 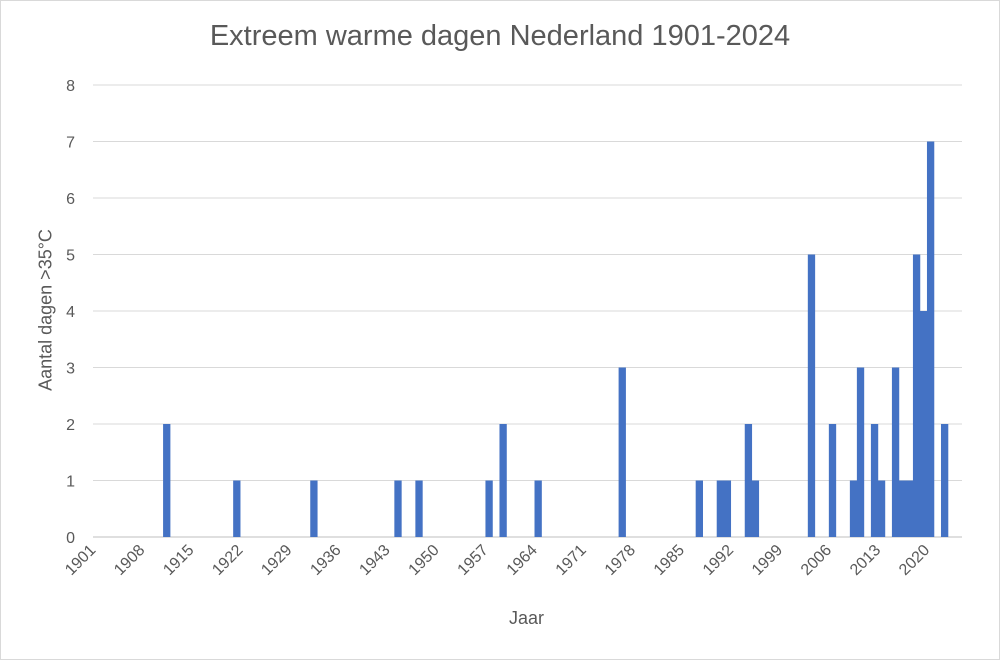 What do you see at coordinates (473, 560) in the screenshot?
I see `x-tick-label: 1957` at bounding box center [473, 560].